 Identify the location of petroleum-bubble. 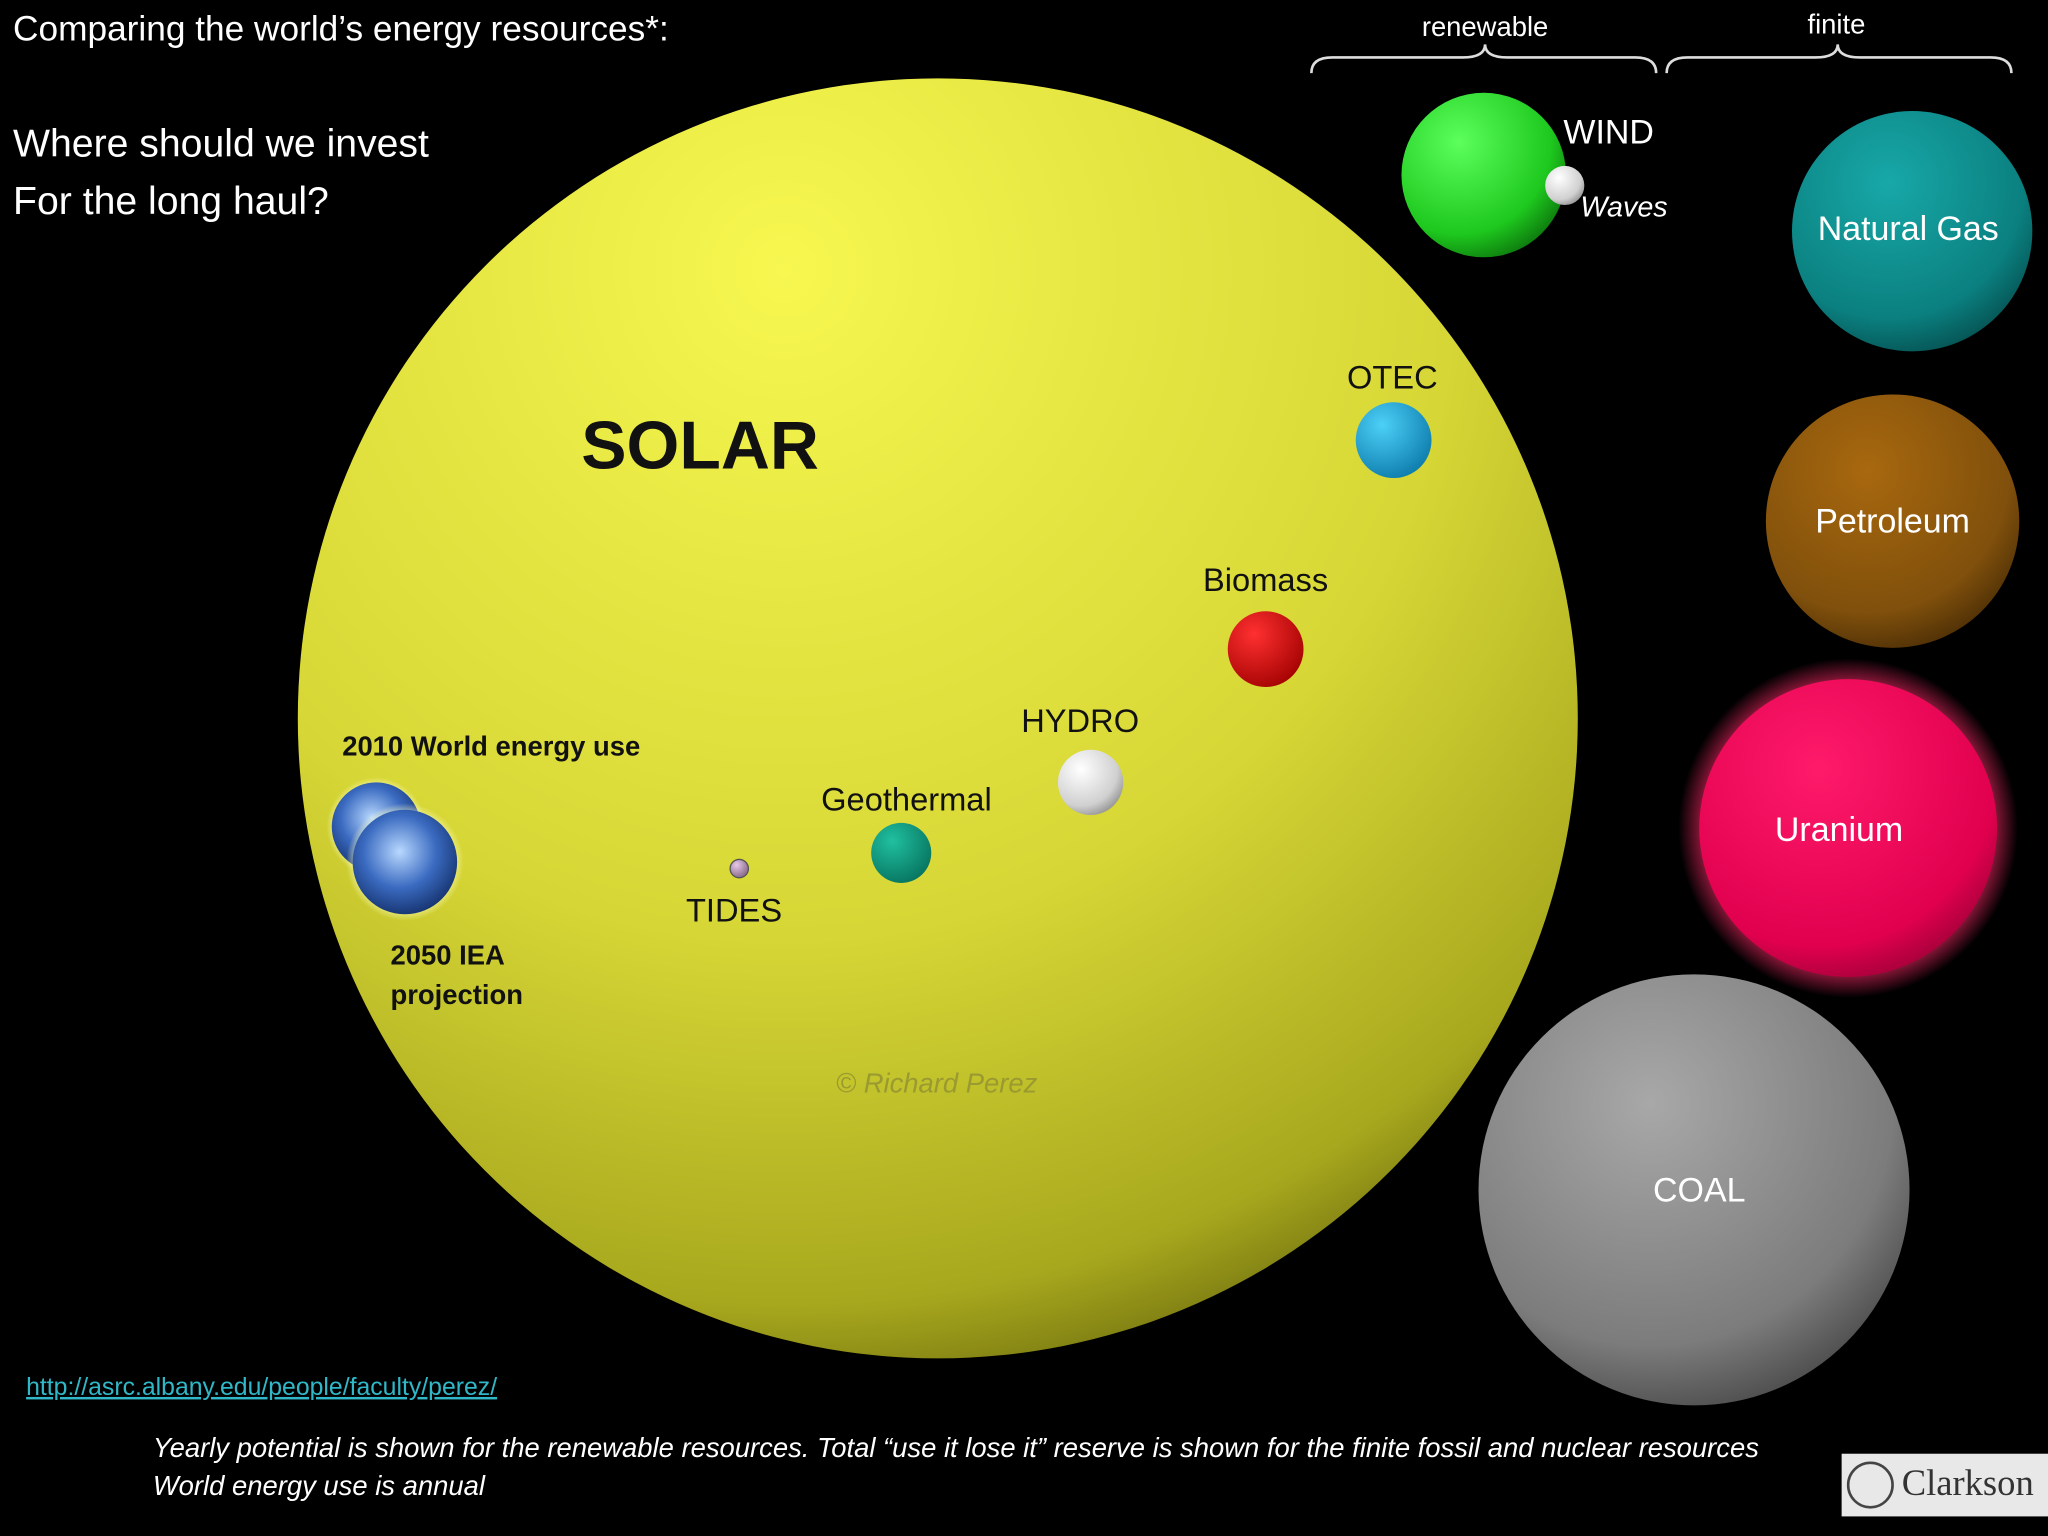
(1892, 521).